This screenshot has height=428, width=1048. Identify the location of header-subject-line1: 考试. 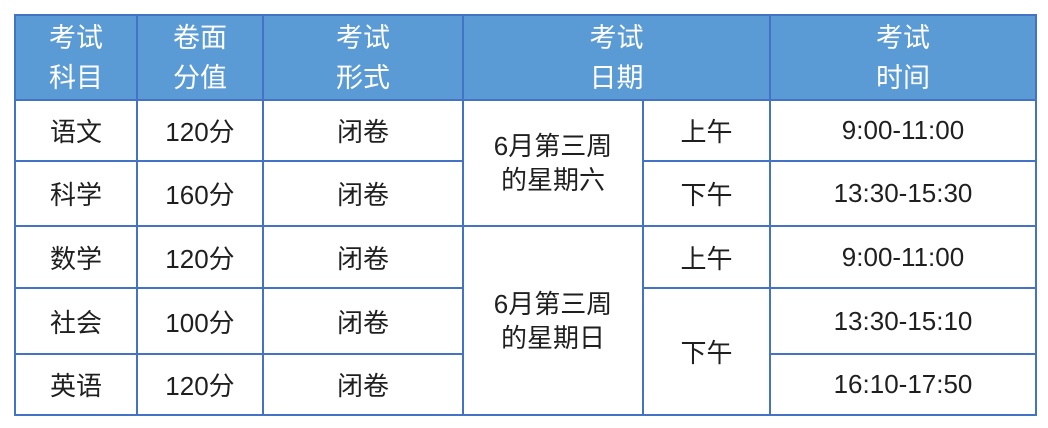
(76, 37).